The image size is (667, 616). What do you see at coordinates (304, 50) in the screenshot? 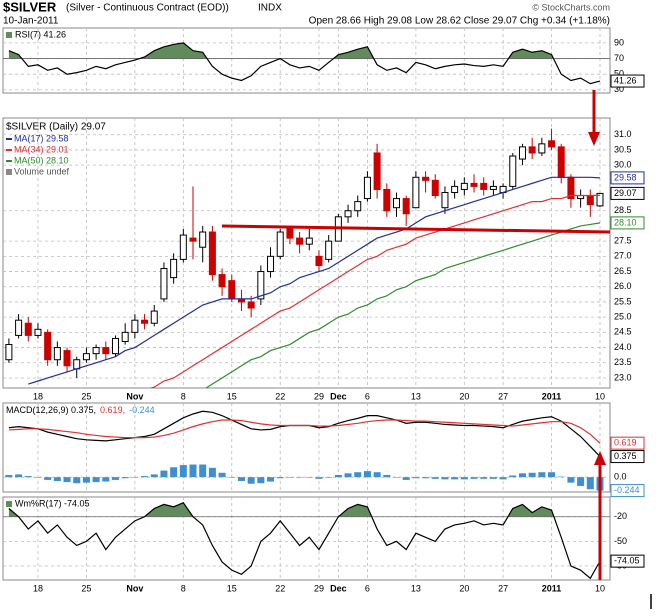
I see `overbought-shade` at bounding box center [304, 50].